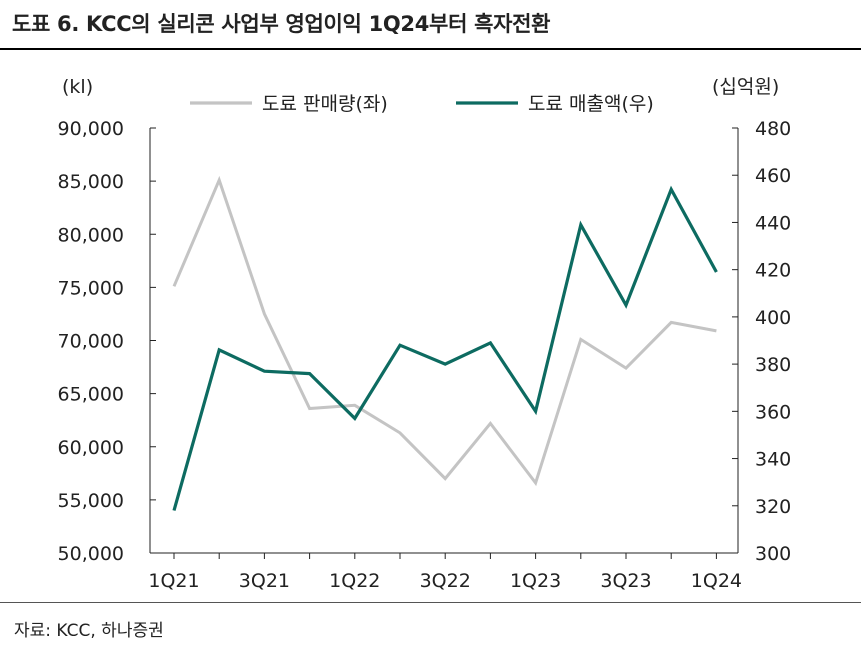 The width and height of the screenshot is (861, 653). What do you see at coordinates (91, 129) in the screenshot?
I see `left-axis-tick-label: 90,000` at bounding box center [91, 129].